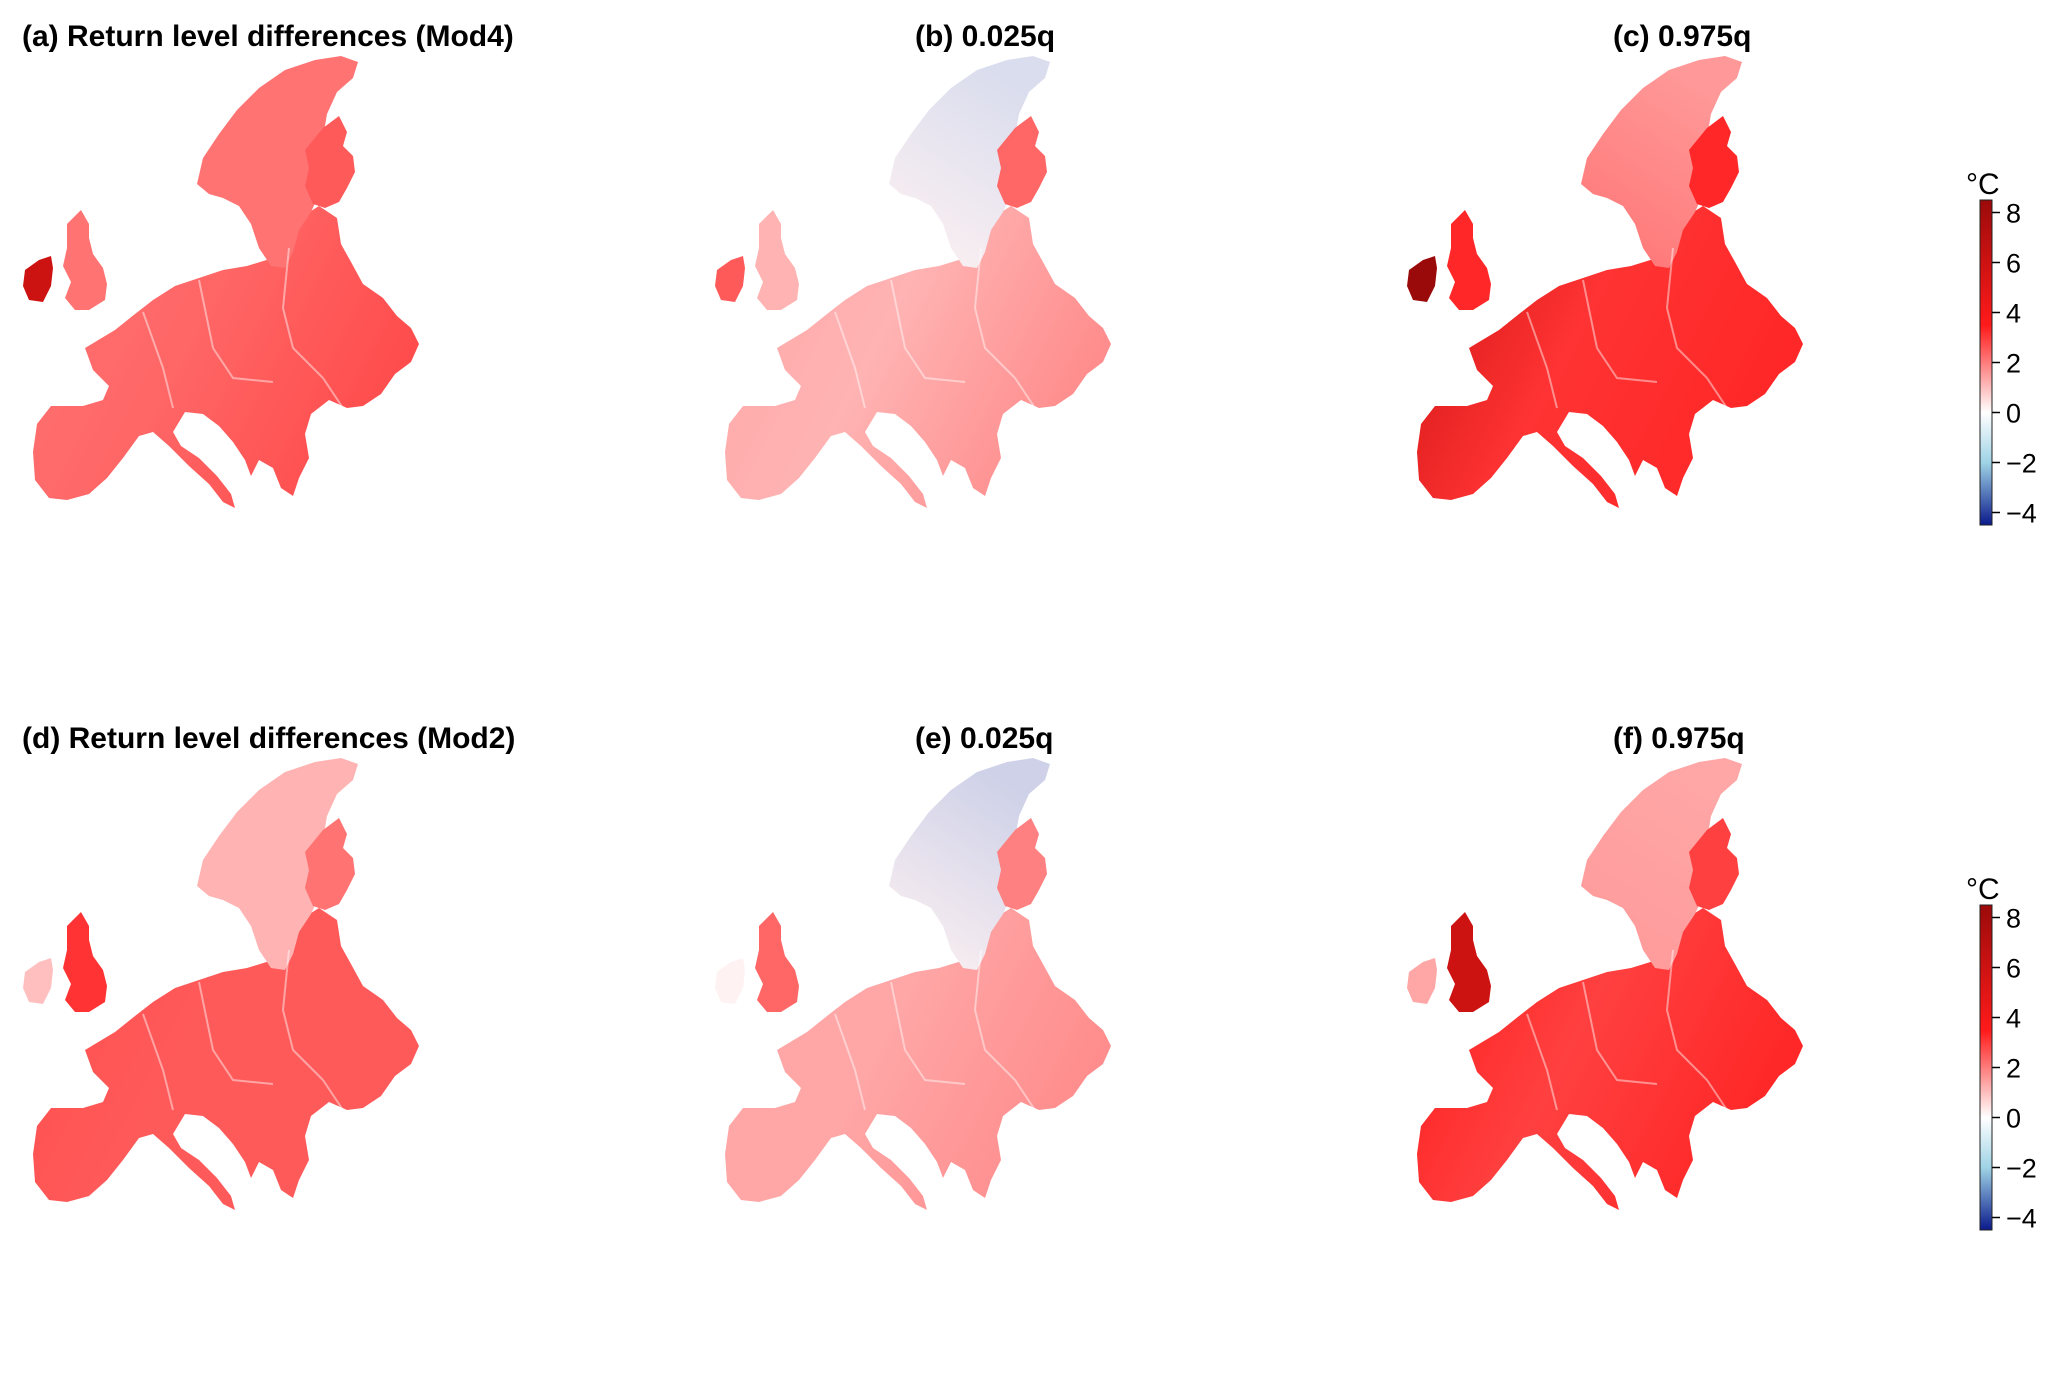  I want to click on panel-title-d: (d) Return level differences (Mod2), so click(269, 738).